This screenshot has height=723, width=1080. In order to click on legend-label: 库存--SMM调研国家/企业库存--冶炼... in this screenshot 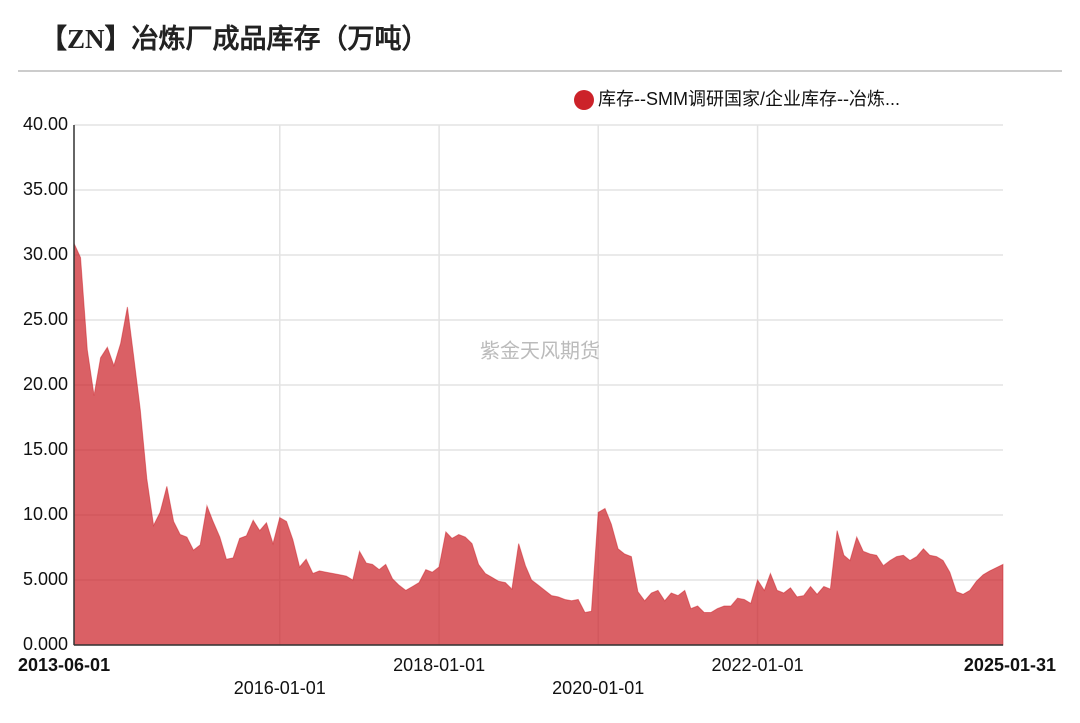, I will do `click(749, 99)`.